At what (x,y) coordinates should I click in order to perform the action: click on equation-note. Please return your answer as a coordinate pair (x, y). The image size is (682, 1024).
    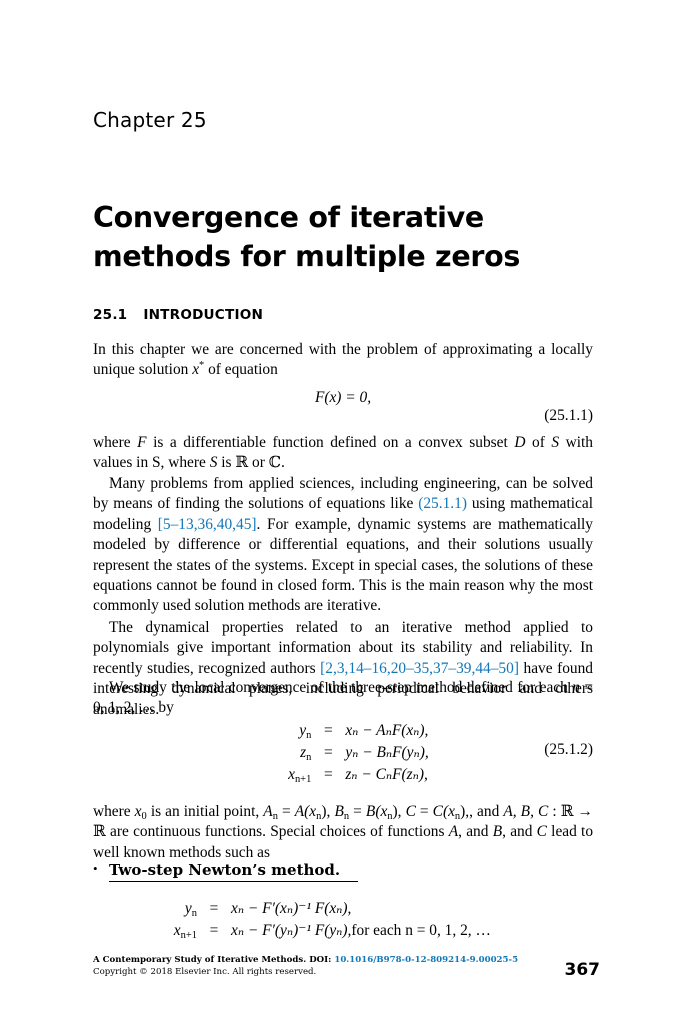
    Looking at the image, I should click on (420, 908).